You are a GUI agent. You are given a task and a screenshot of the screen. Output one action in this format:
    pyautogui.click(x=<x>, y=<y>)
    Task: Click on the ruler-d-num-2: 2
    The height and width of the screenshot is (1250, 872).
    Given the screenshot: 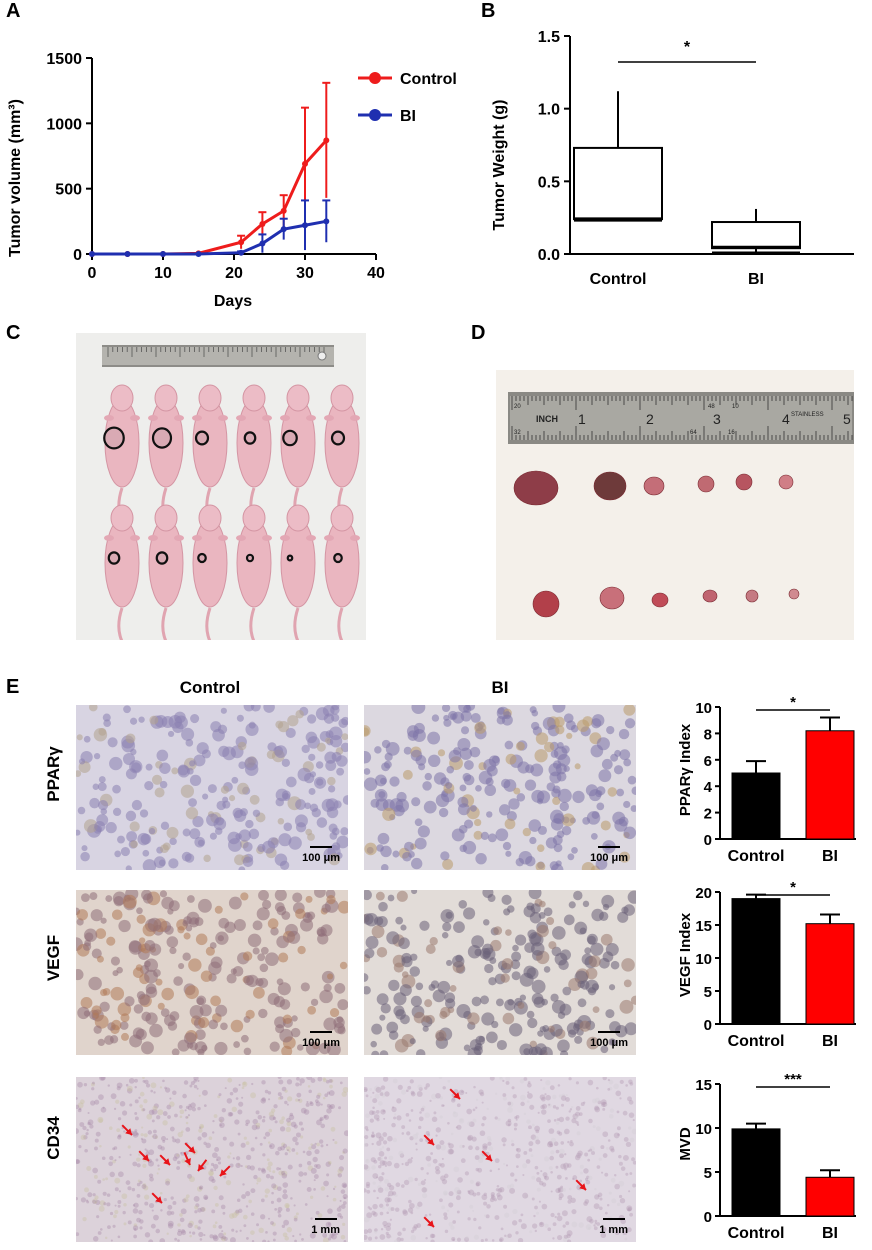 What is the action you would take?
    pyautogui.click(x=650, y=419)
    